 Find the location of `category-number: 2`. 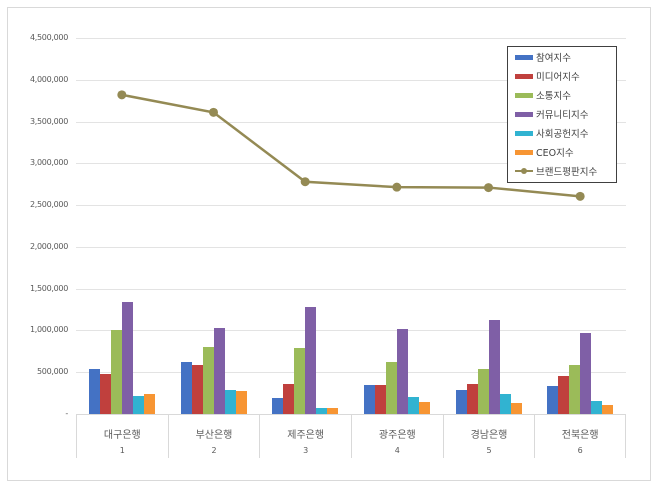

category-number: 2 is located at coordinates (214, 450).